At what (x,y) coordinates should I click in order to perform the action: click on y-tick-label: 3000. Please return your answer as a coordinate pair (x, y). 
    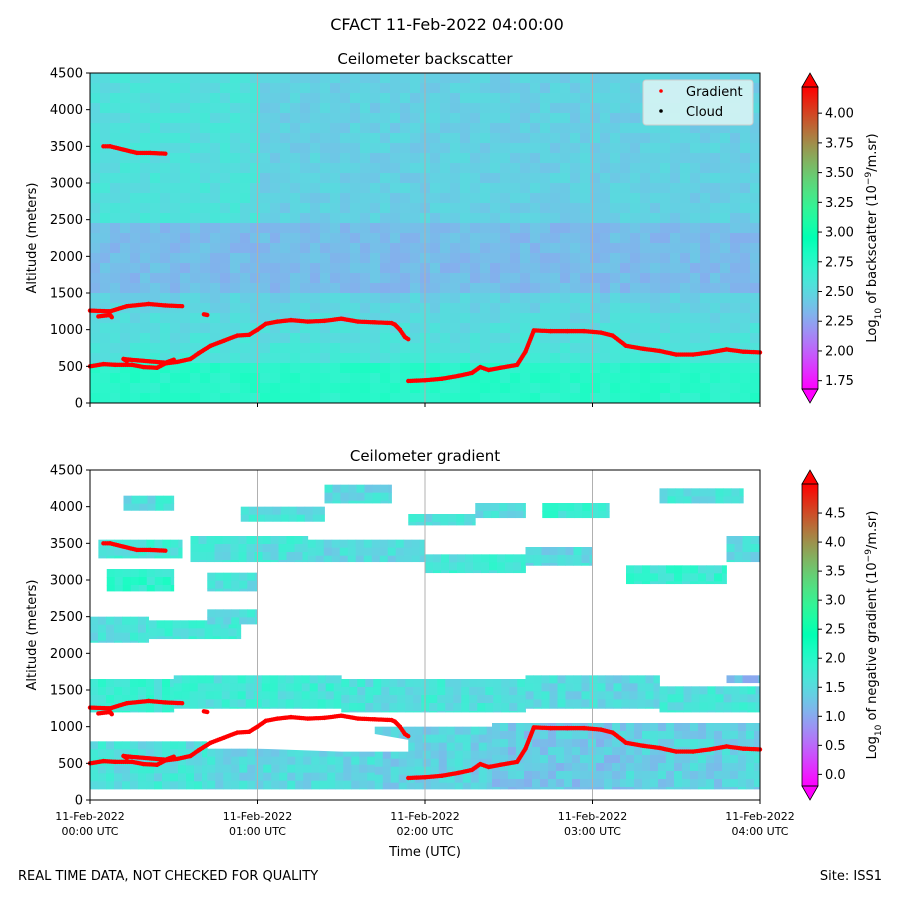
    Looking at the image, I should click on (66, 581).